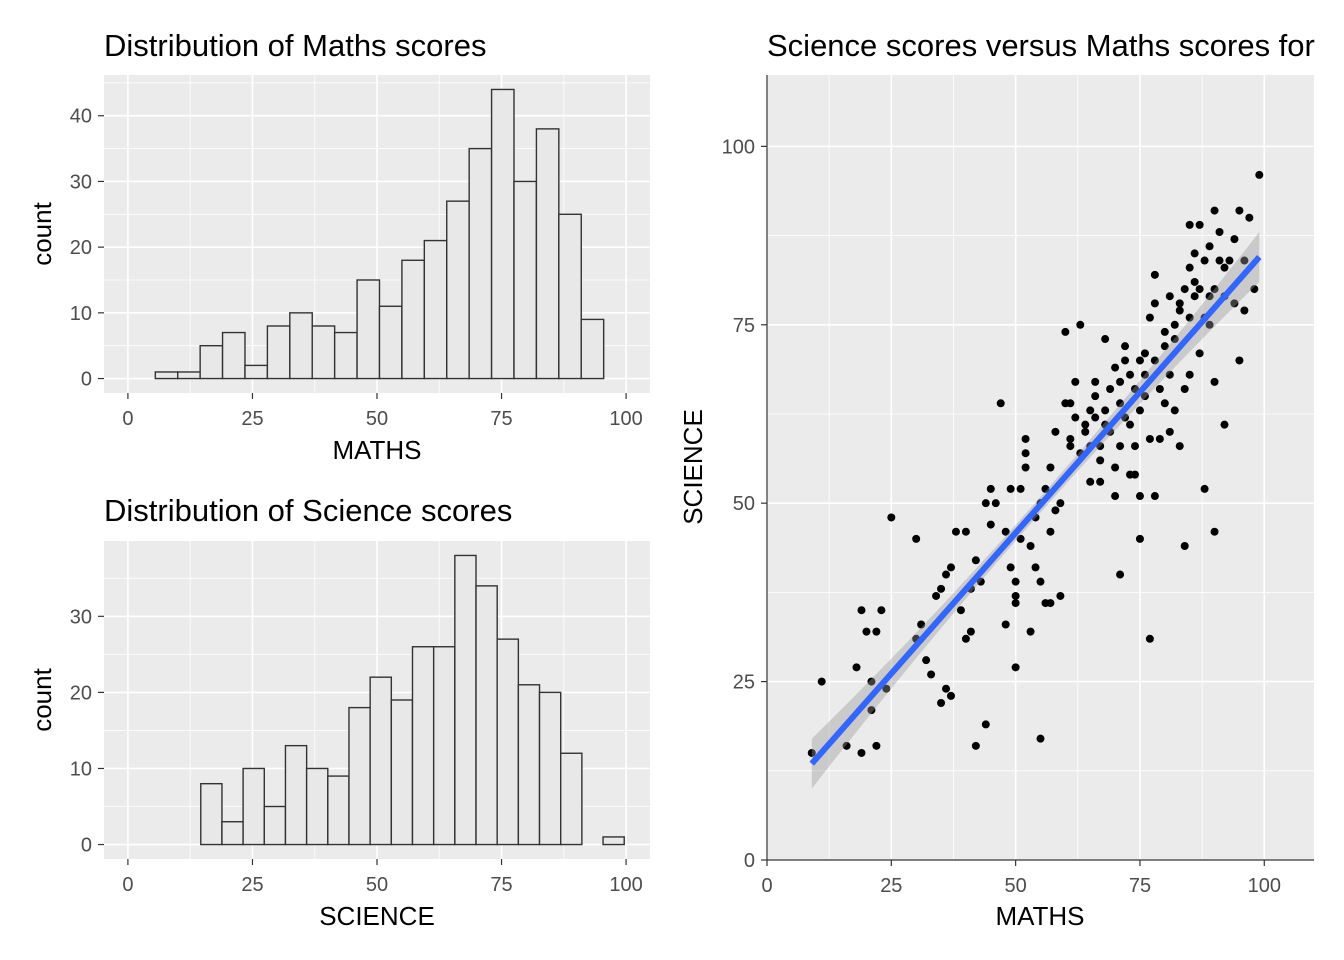  What do you see at coordinates (744, 504) in the screenshot?
I see `y-tick-label: 50` at bounding box center [744, 504].